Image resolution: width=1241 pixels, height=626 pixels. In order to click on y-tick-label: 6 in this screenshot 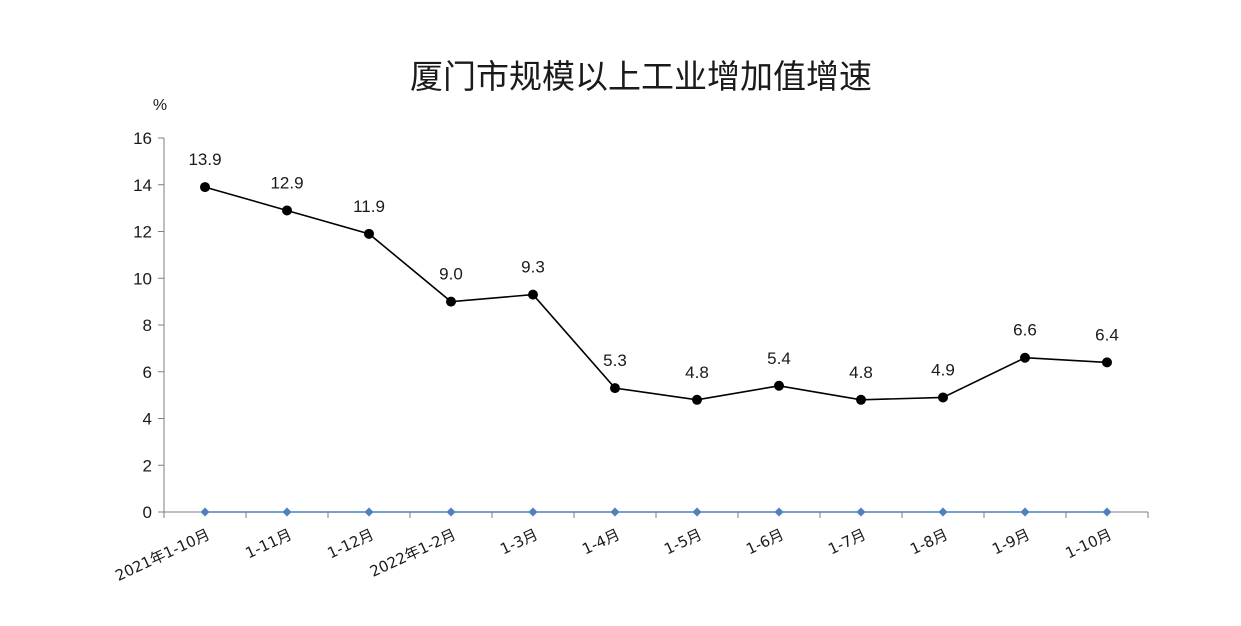, I will do `click(147, 372)`.